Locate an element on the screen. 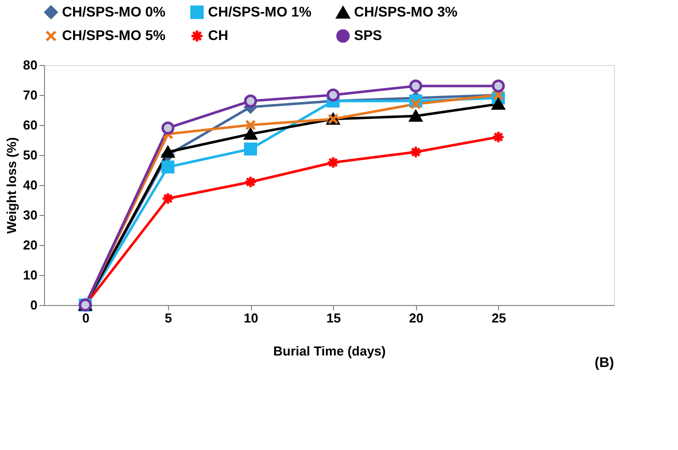  y-tick-label: 40 is located at coordinates (30, 185).